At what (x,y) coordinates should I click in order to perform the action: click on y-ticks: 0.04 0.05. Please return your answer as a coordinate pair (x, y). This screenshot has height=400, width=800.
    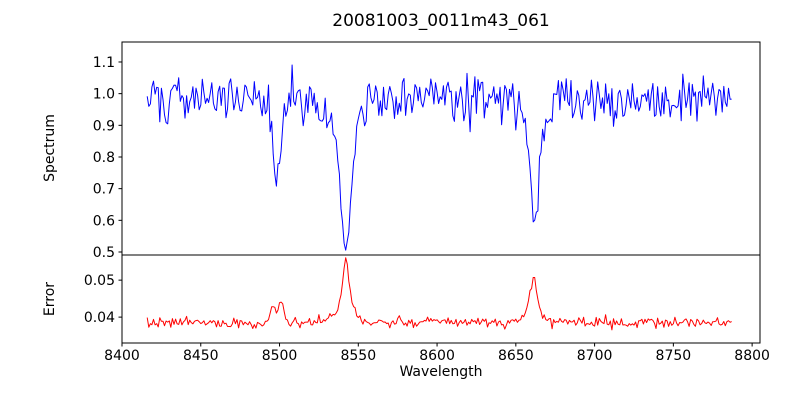
    Looking at the image, I should click on (103, 299).